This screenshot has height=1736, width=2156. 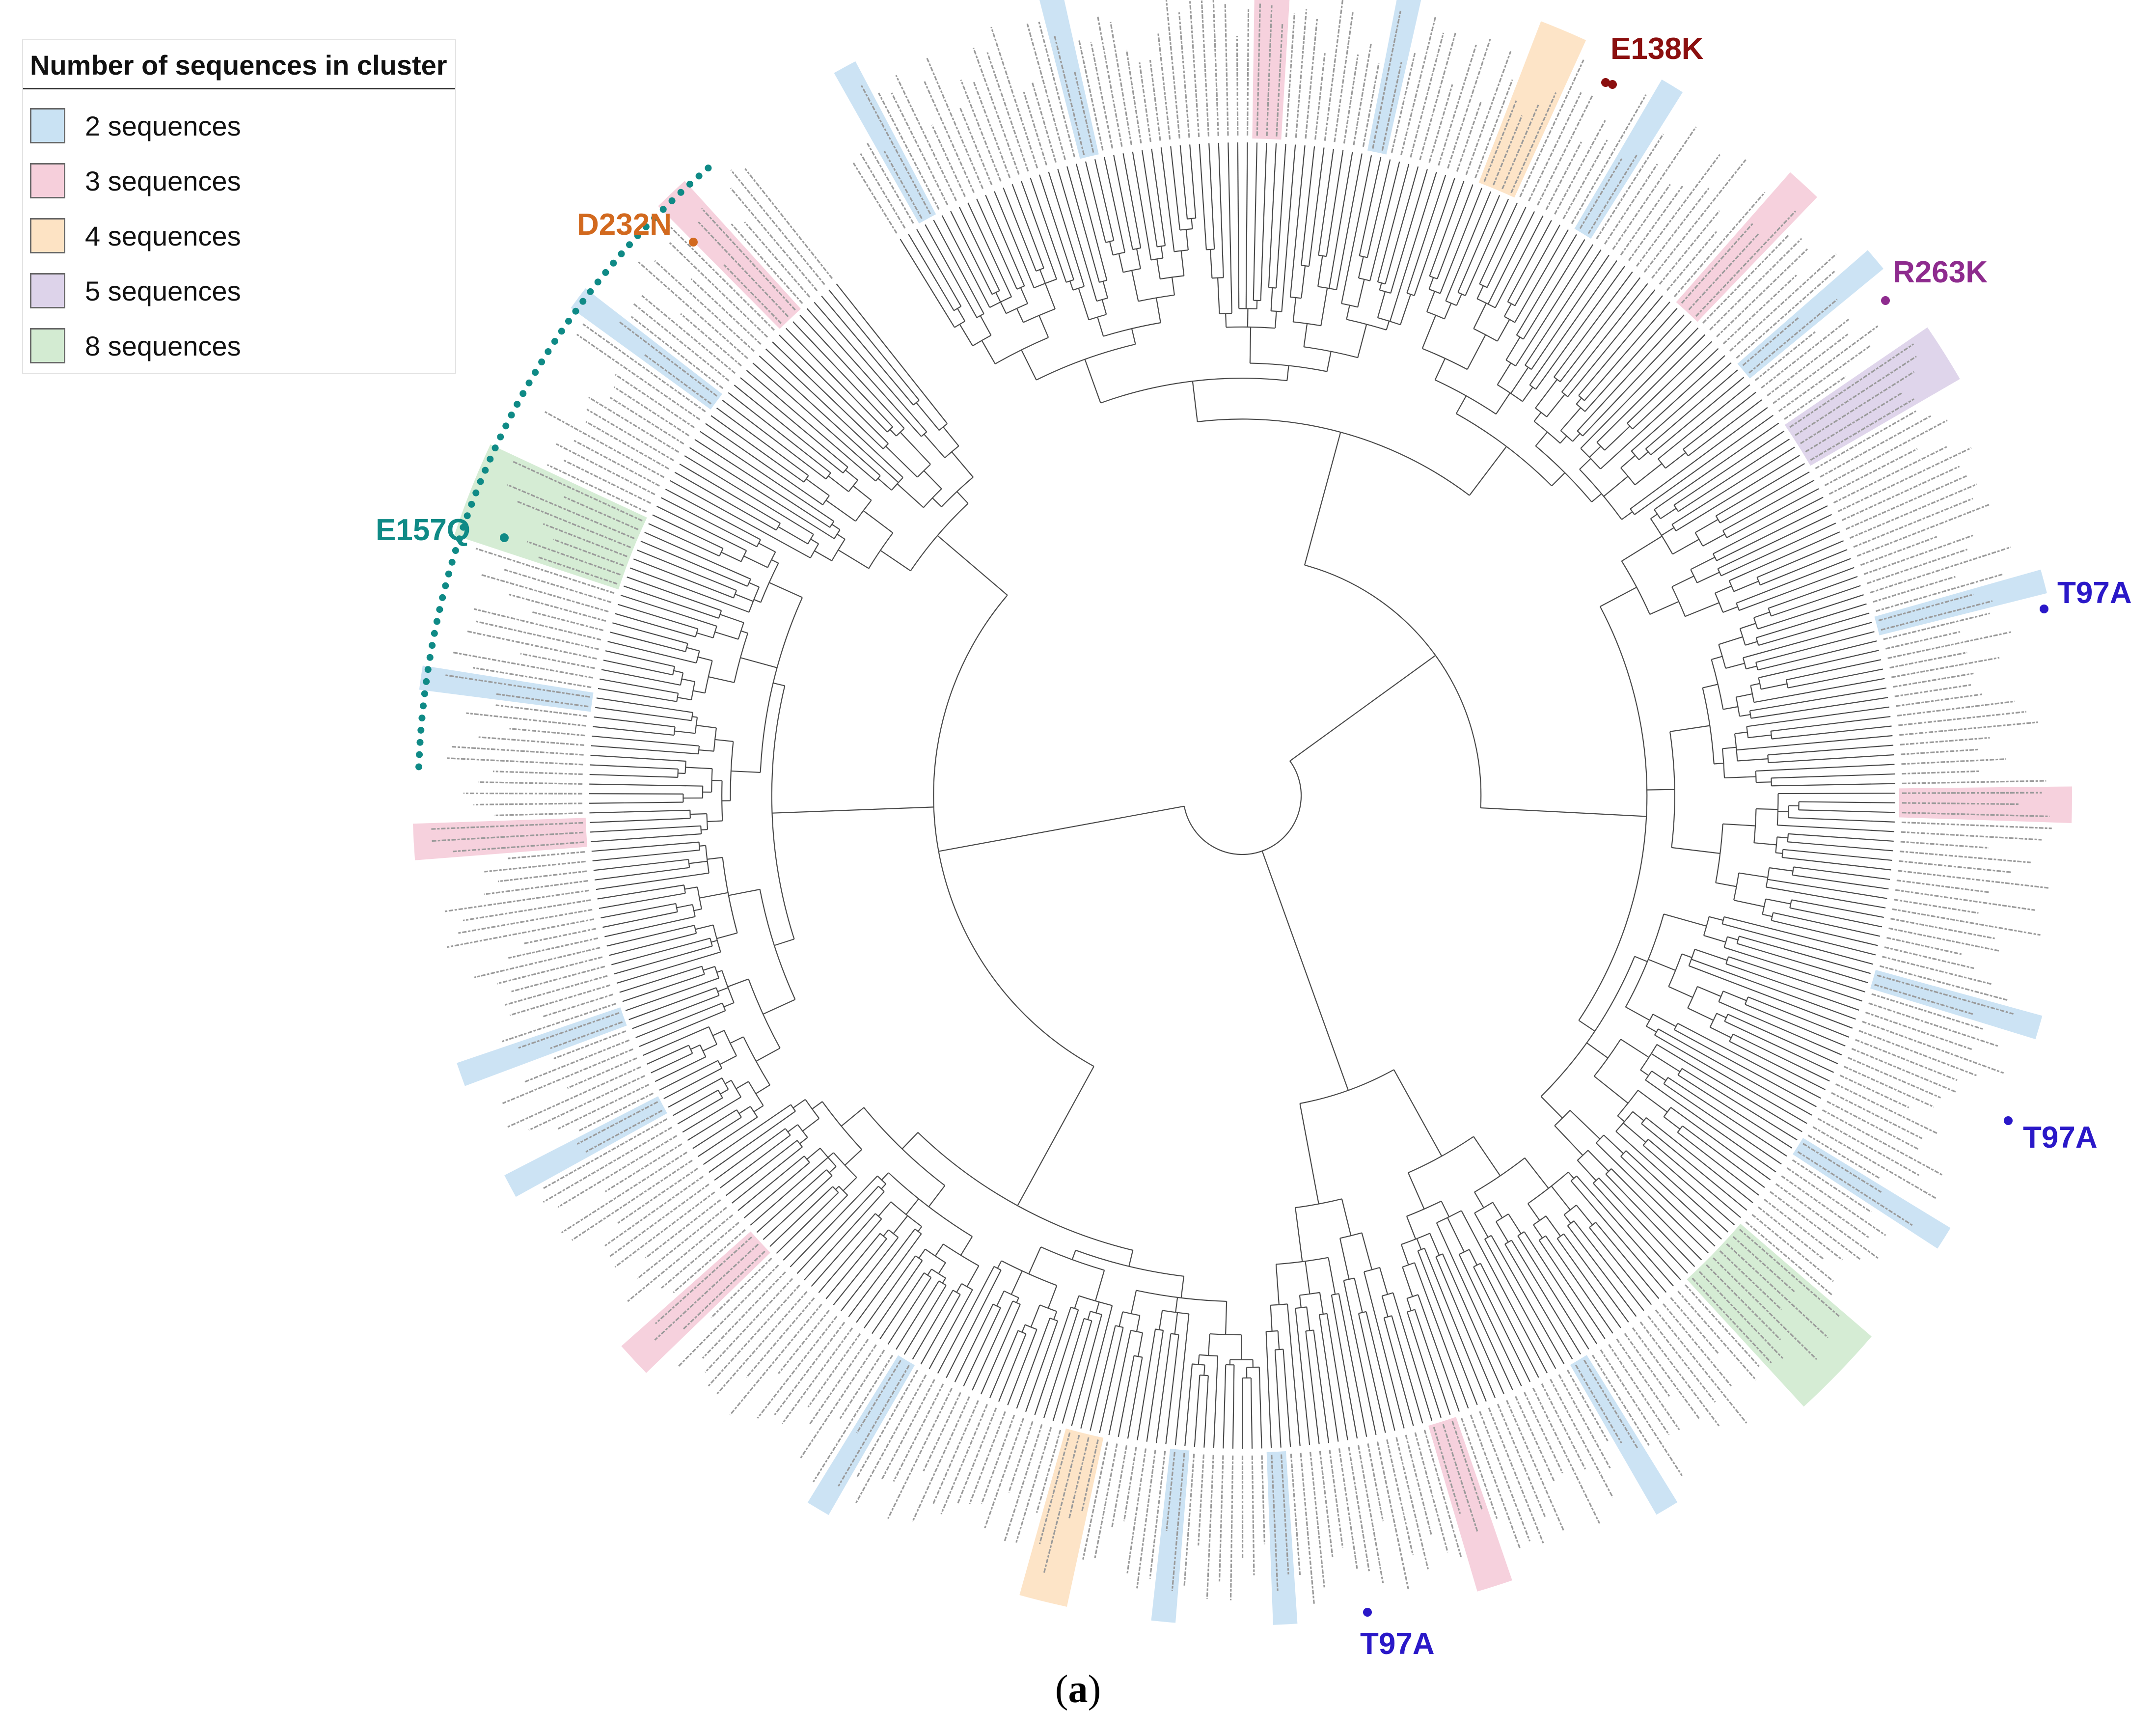 What do you see at coordinates (423, 530) in the screenshot?
I see `mutation-label: E157Q` at bounding box center [423, 530].